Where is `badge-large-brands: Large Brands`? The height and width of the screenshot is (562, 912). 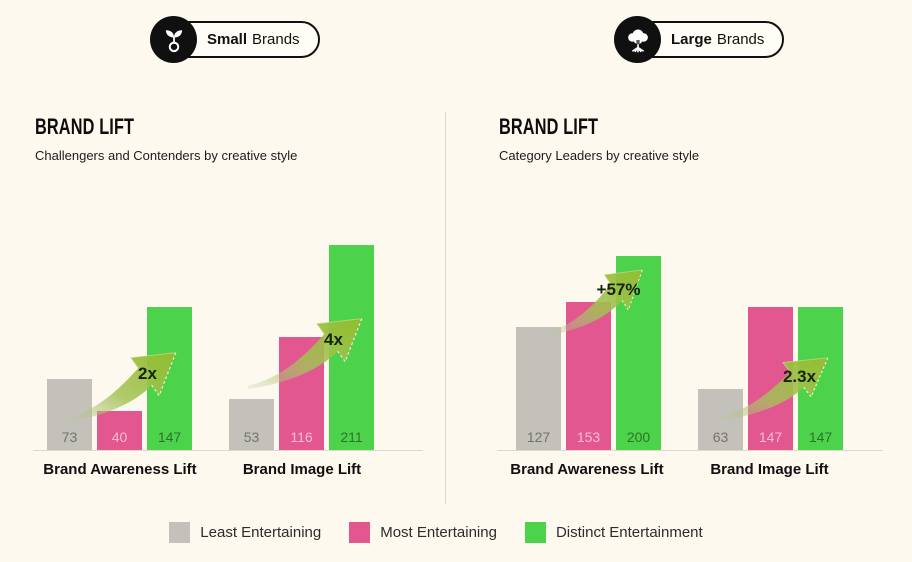
badge-large-brands: Large Brands is located at coordinates (699, 39).